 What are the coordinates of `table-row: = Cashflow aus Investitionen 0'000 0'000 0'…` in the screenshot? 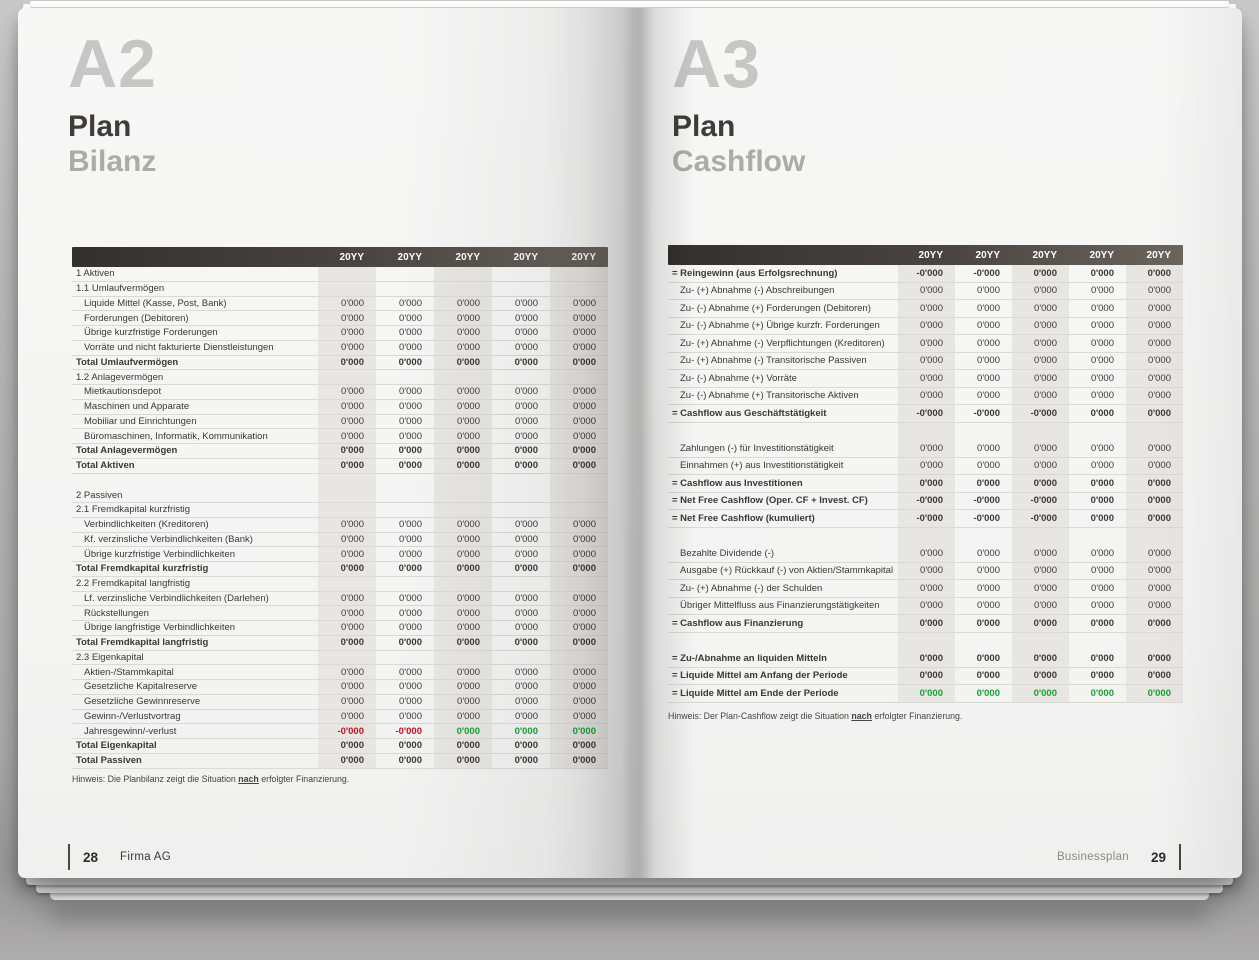 It's located at (925, 484).